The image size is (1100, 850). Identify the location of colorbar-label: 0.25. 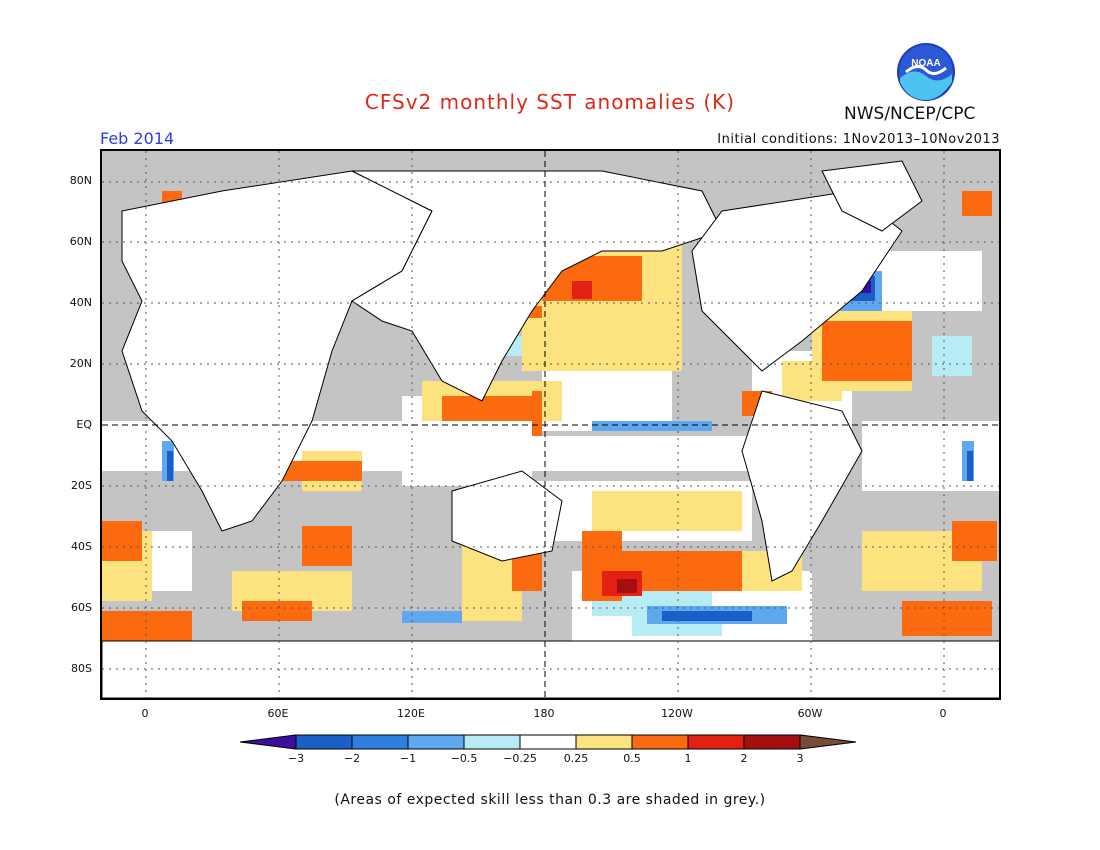
(576, 758).